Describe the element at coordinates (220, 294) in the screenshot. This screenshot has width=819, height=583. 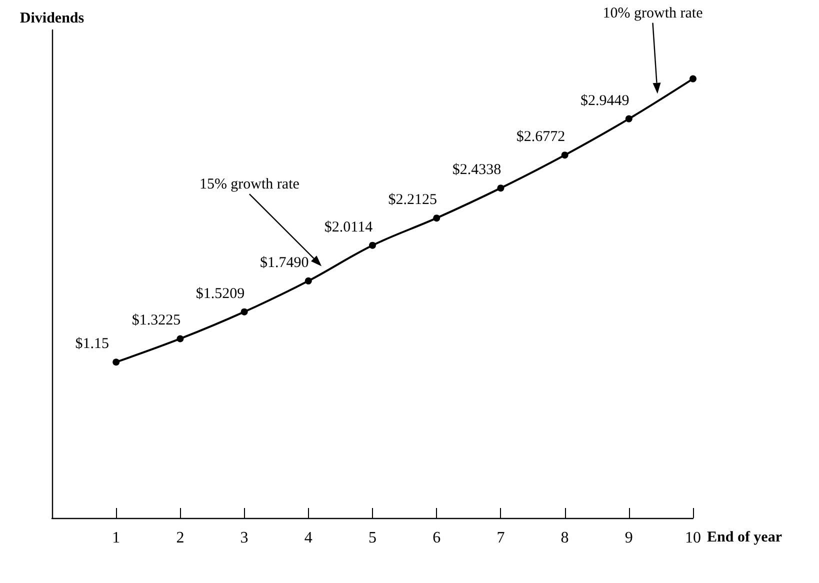
I see `data-label: $1.5209` at that location.